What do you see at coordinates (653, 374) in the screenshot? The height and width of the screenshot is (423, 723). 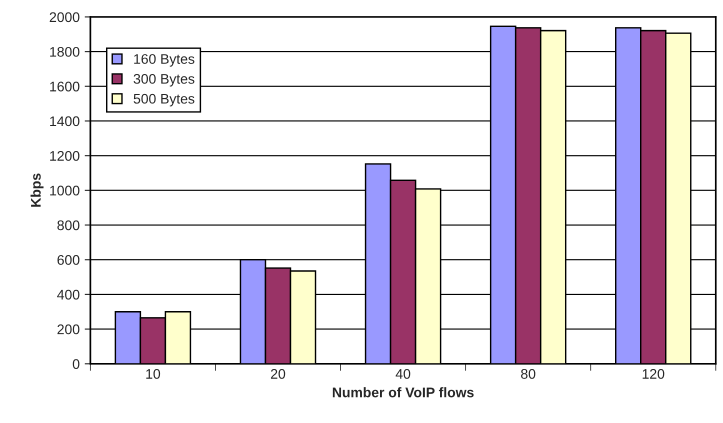 I see `x-tick-label: 120` at bounding box center [653, 374].